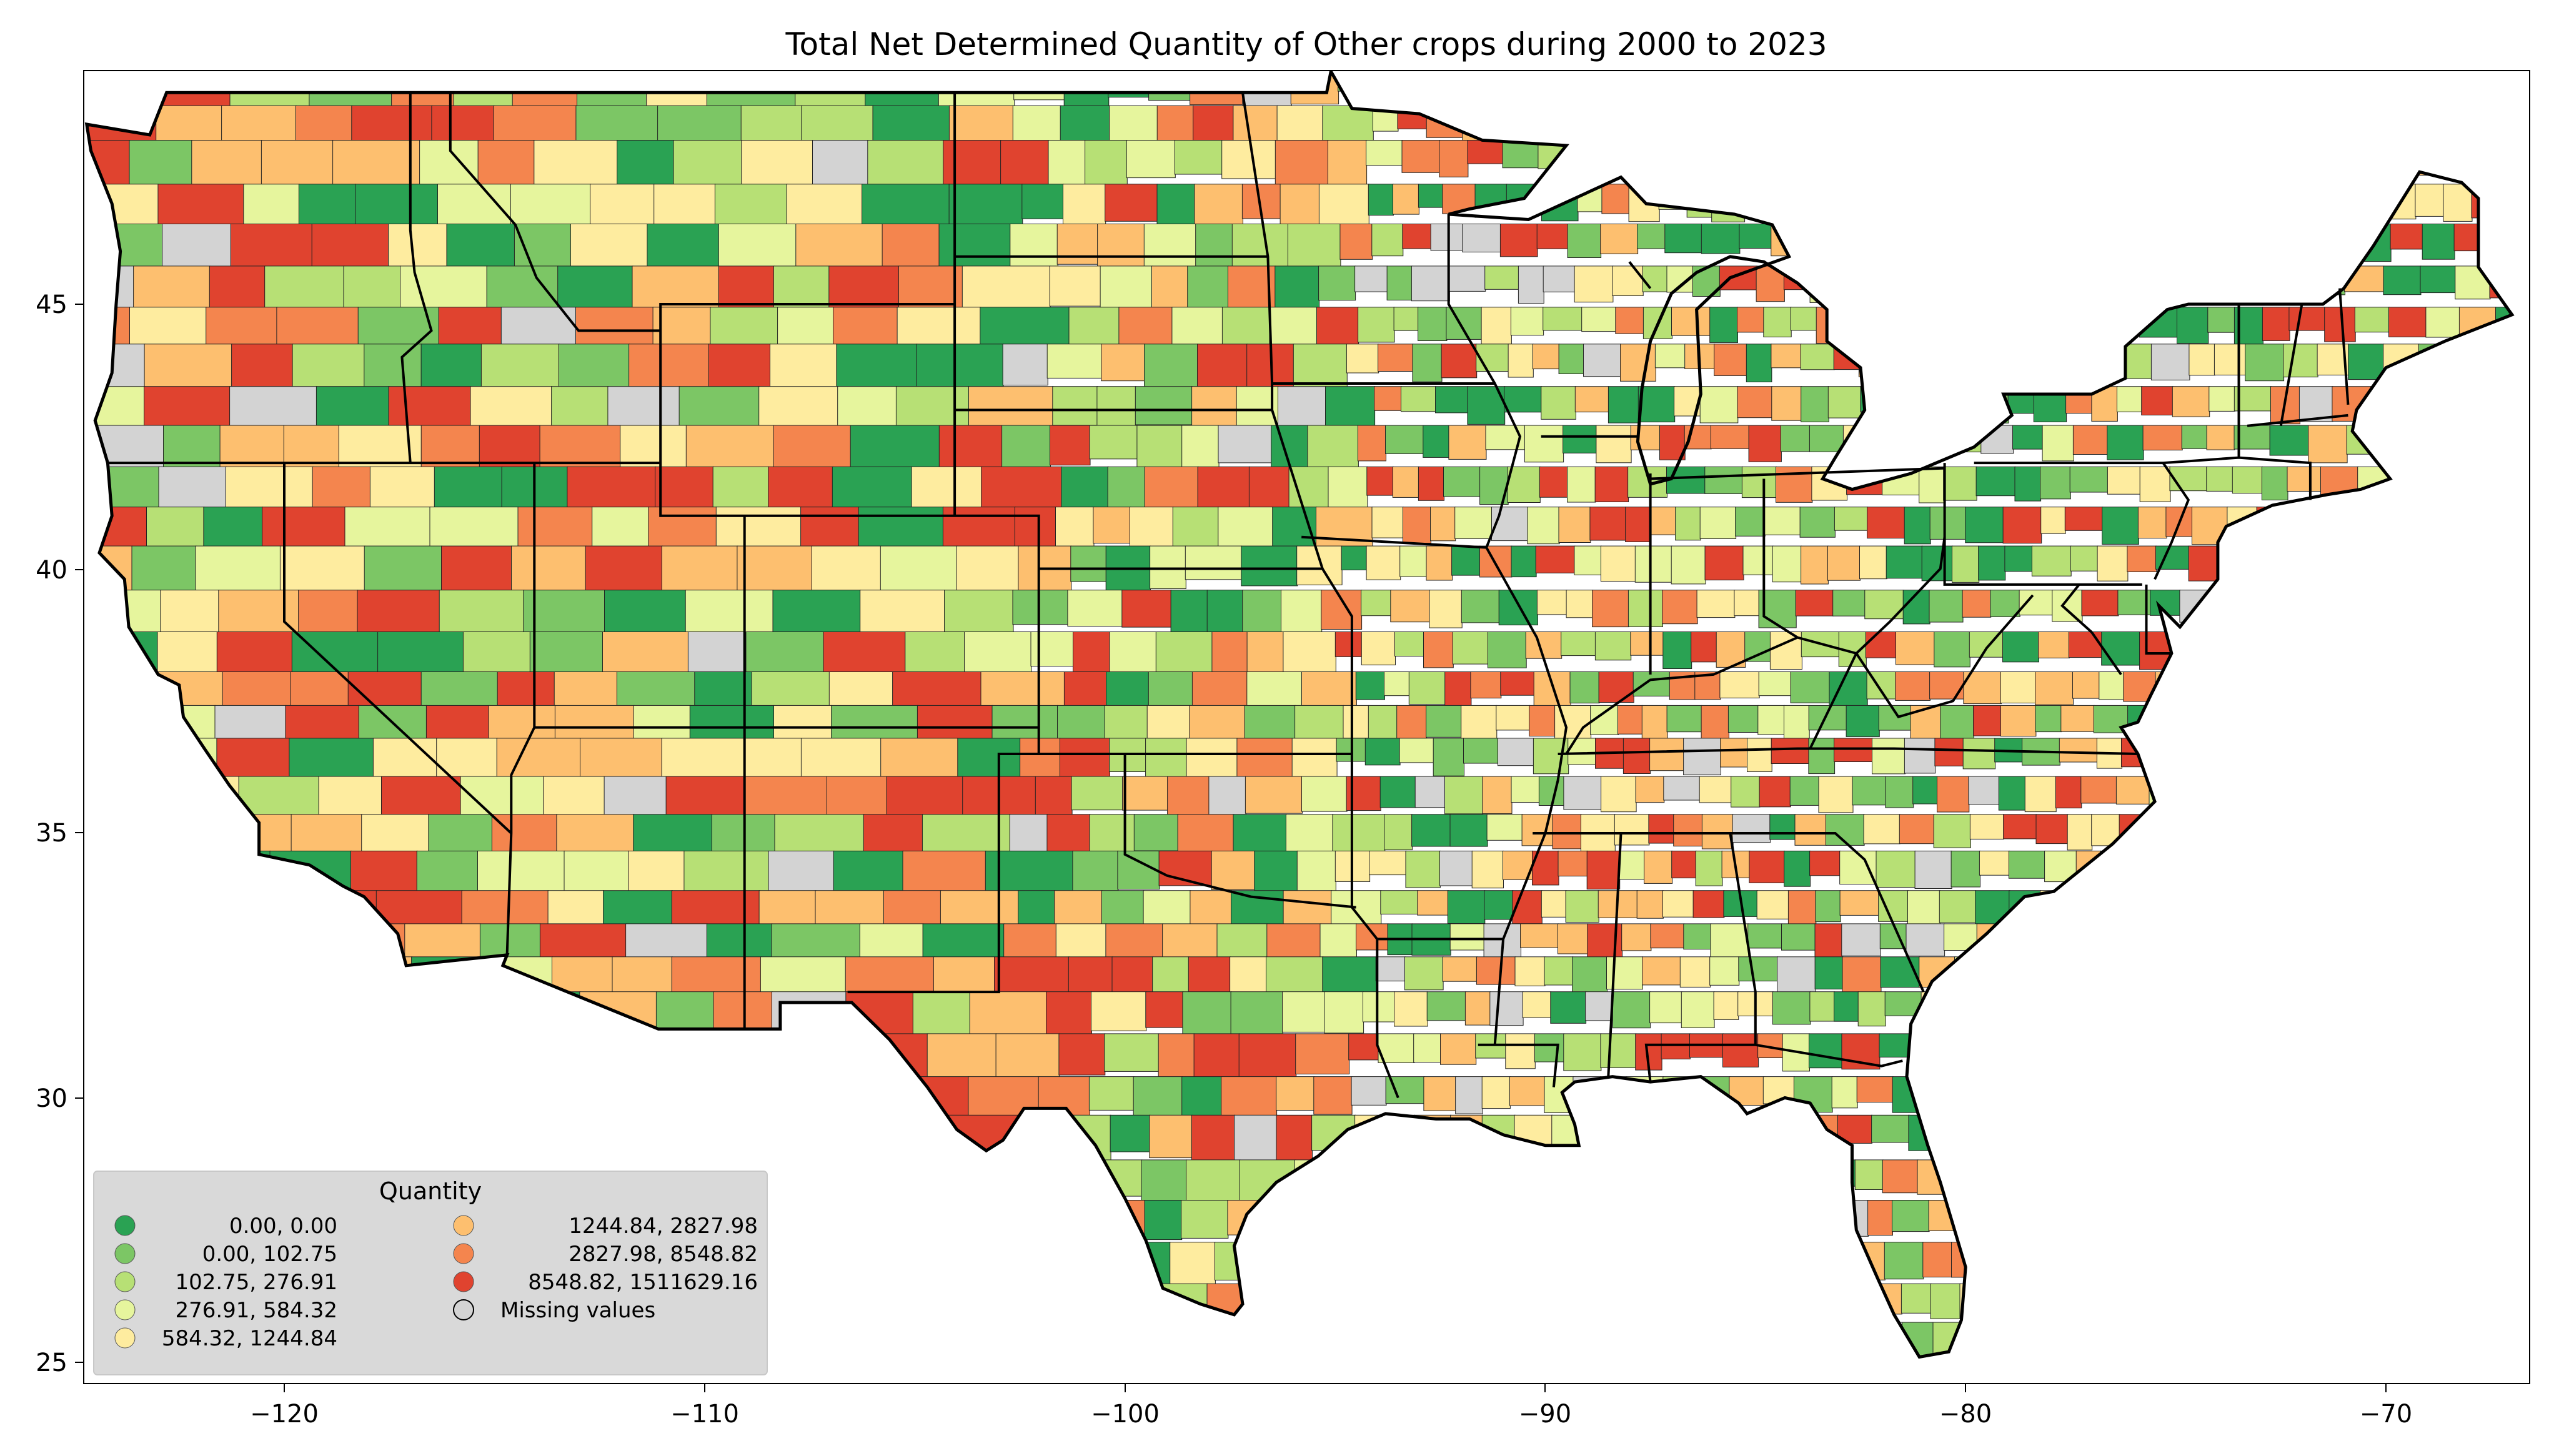 This screenshot has width=2559, height=1456. I want to click on legend-label: 0.00, 0.00, so click(283, 1227).